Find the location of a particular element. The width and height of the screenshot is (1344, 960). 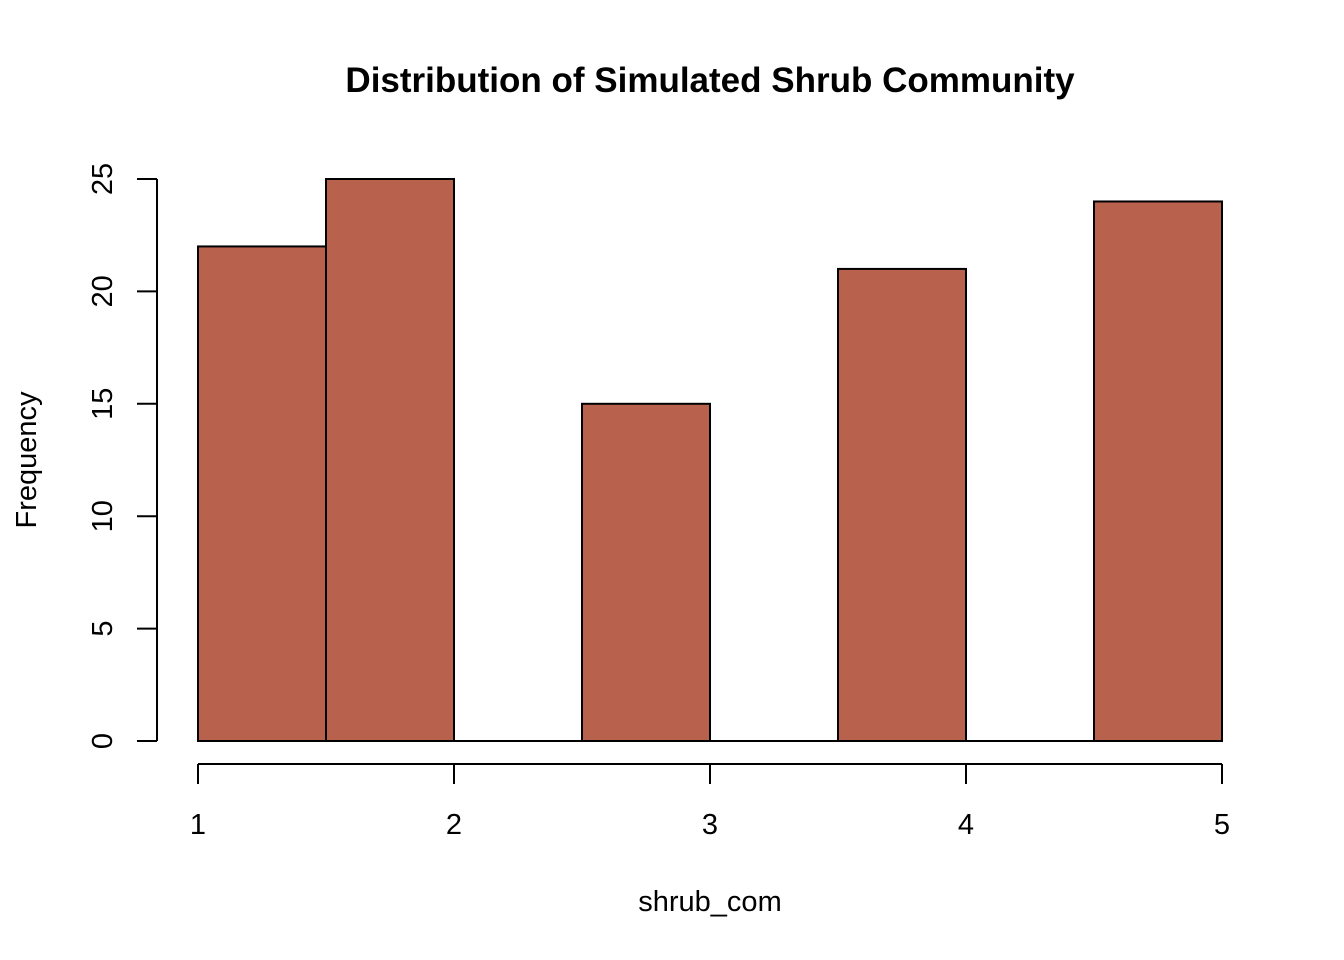

x-tick-label: 4 is located at coordinates (966, 825).